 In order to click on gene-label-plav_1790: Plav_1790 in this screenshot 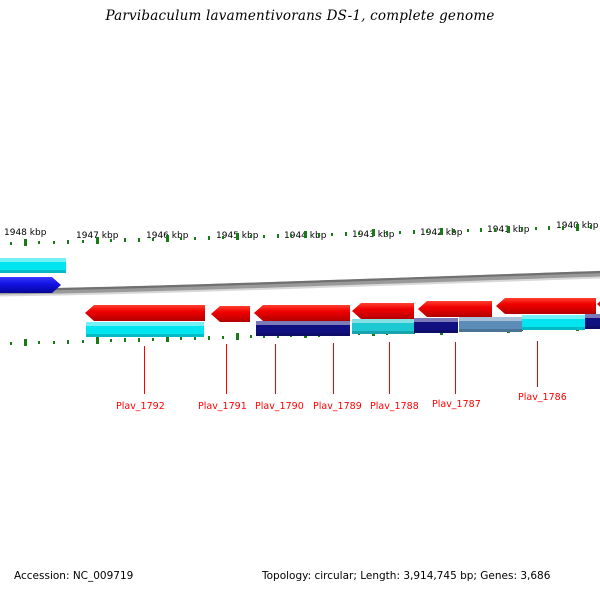, I will do `click(279, 406)`.